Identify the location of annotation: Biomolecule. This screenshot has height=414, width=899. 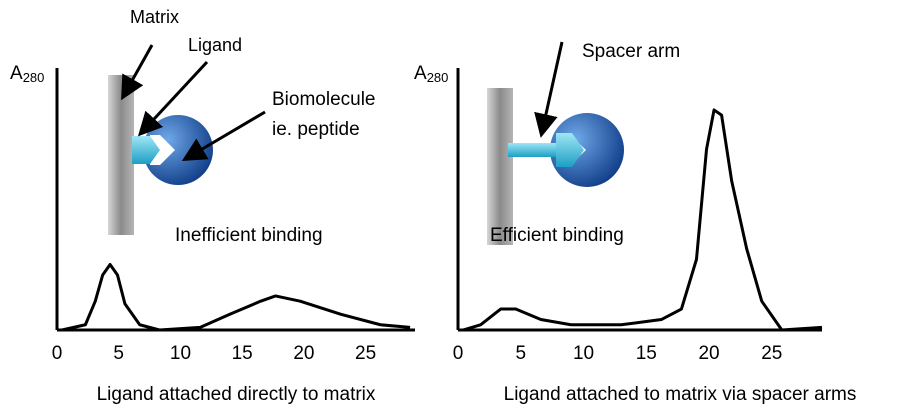
(324, 99).